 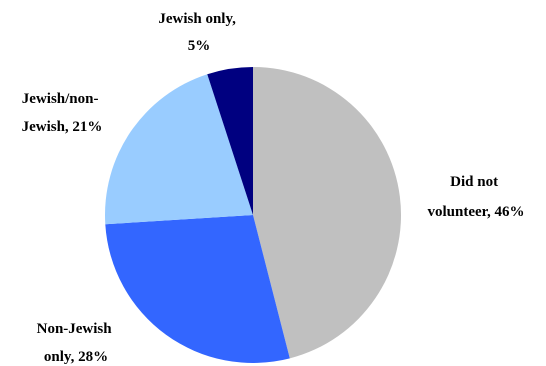 I want to click on data-label-line: Jewish only,, so click(x=197, y=19).